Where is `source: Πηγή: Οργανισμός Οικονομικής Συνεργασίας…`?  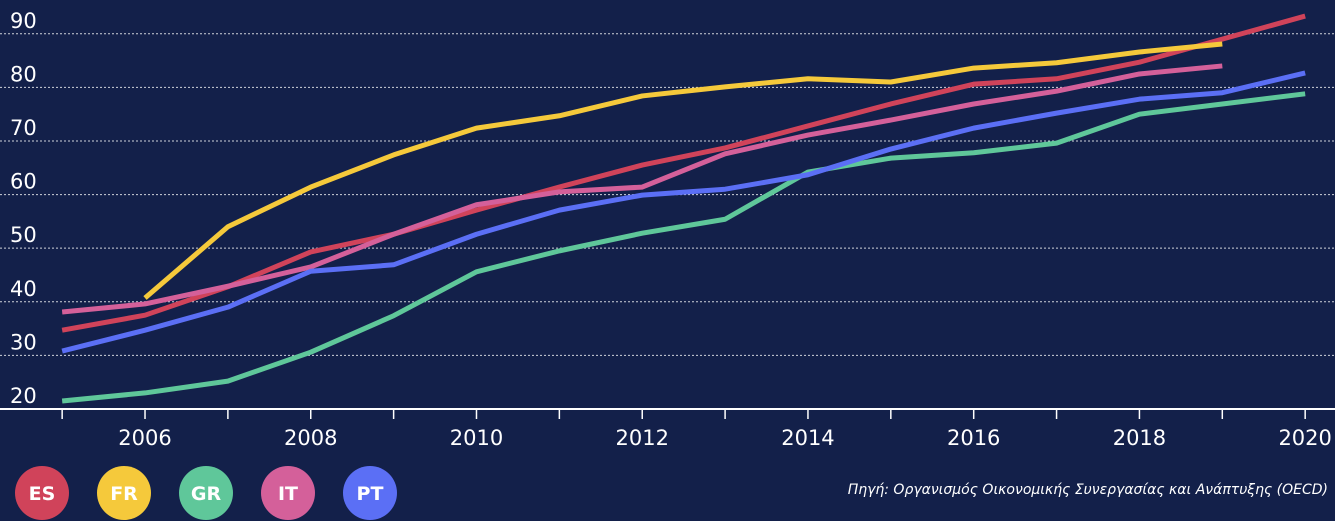
source: Πηγή: Οργανισμός Οικονομικής Συνεργασίας… is located at coordinates (1088, 490).